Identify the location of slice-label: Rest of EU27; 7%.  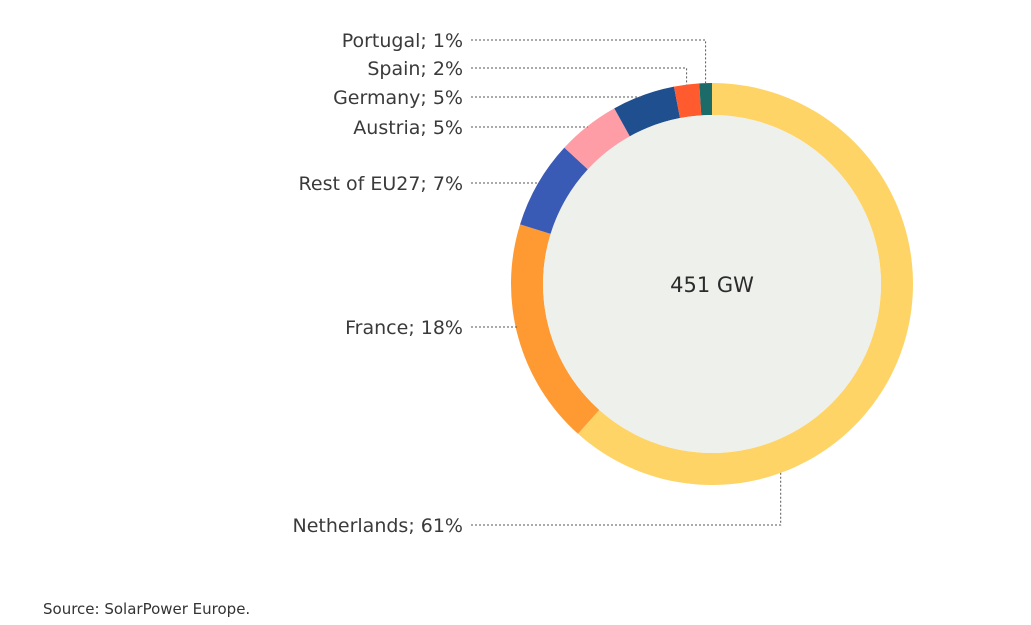
(381, 184).